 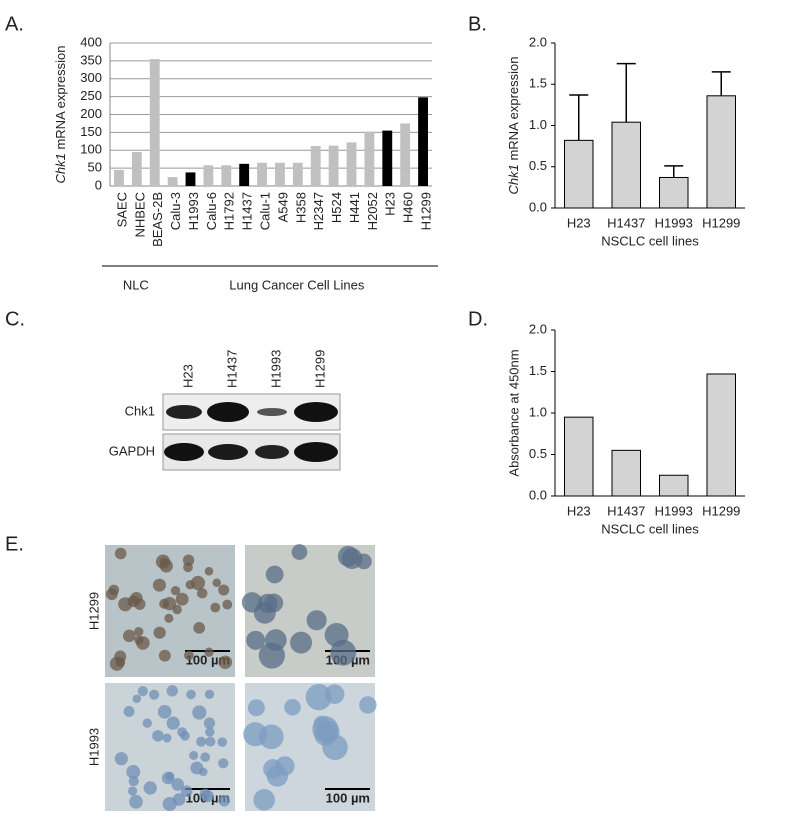 I want to click on row-label: GAPDH, so click(x=132, y=450).